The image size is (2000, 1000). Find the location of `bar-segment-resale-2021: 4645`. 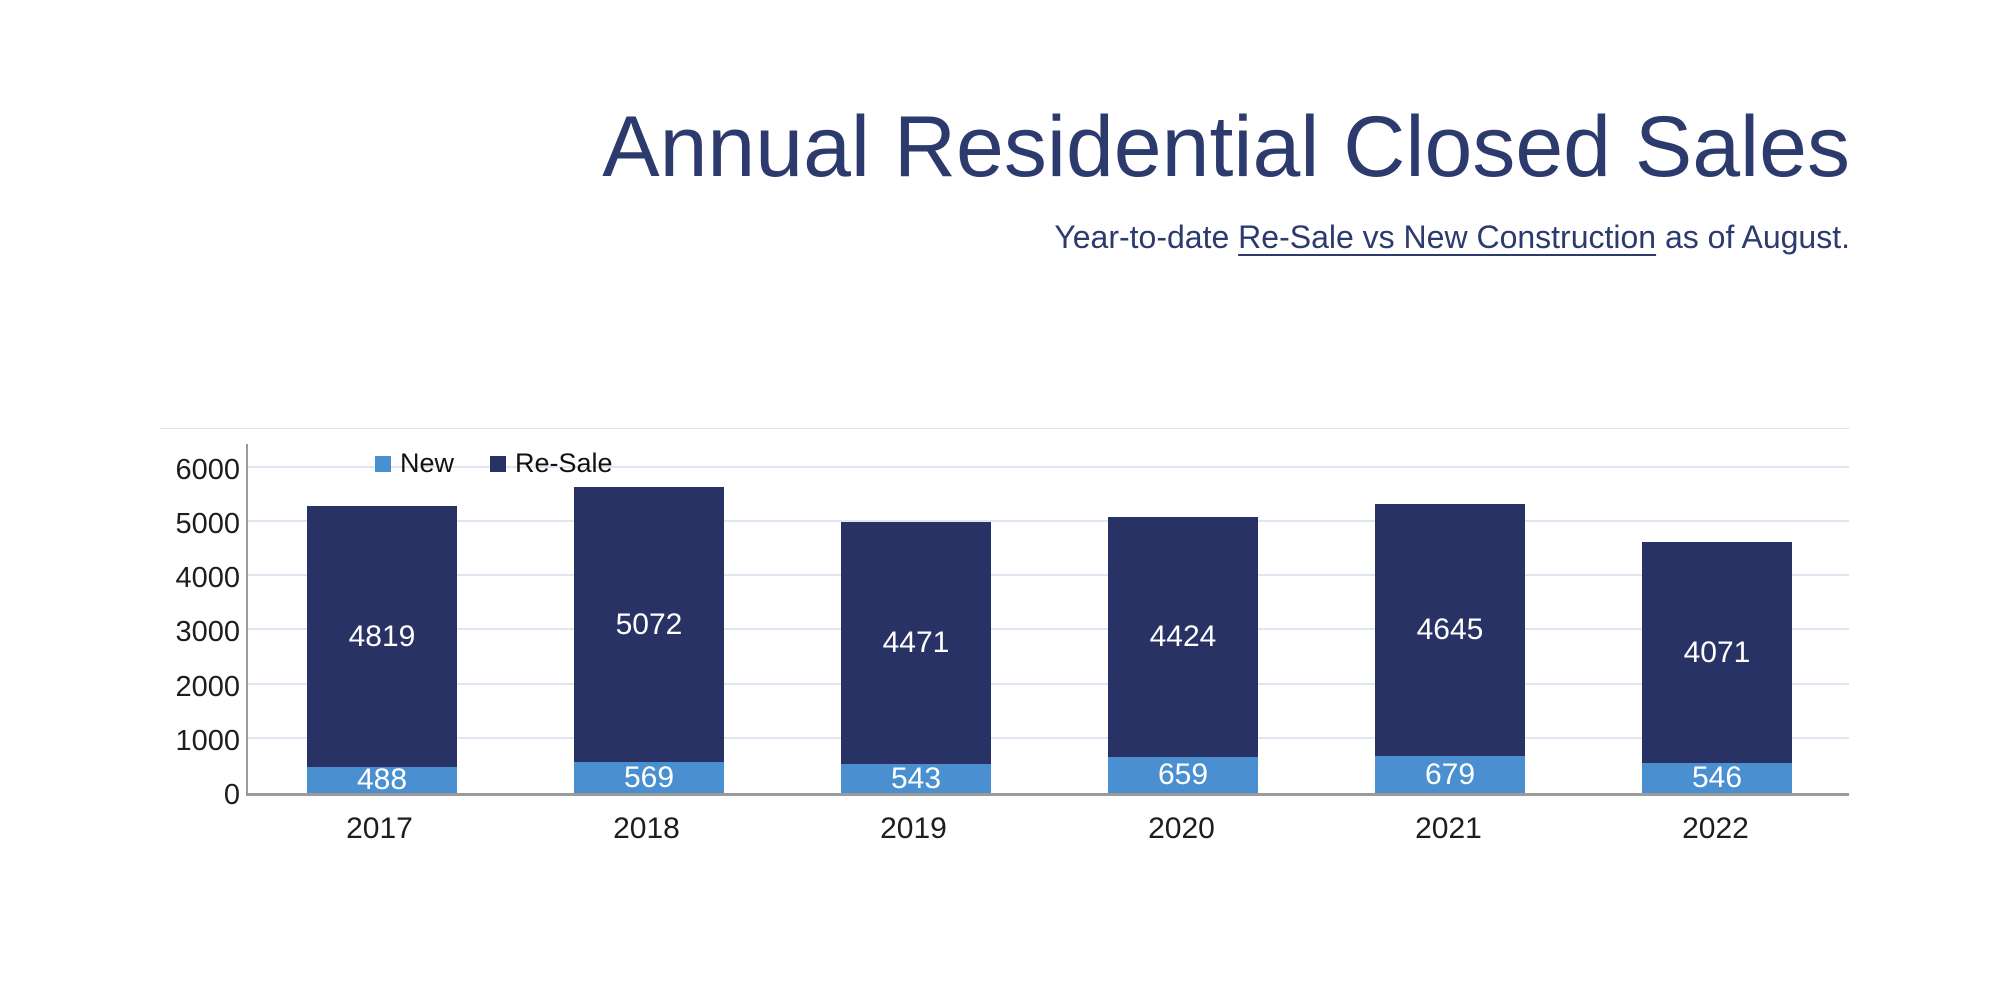

bar-segment-resale-2021: 4645 is located at coordinates (1450, 630).